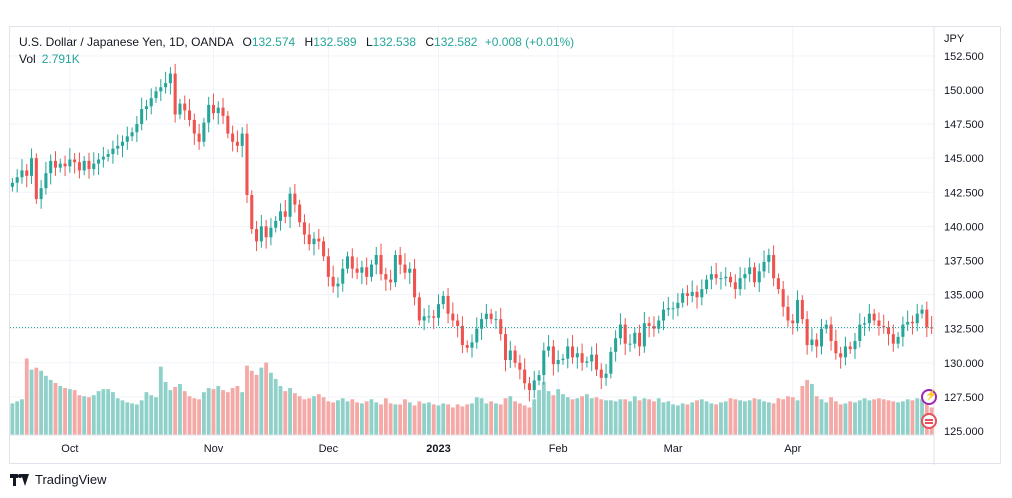 Image resolution: width=1012 pixels, height=498 pixels. I want to click on price-tick-label: 145.000, so click(964, 159).